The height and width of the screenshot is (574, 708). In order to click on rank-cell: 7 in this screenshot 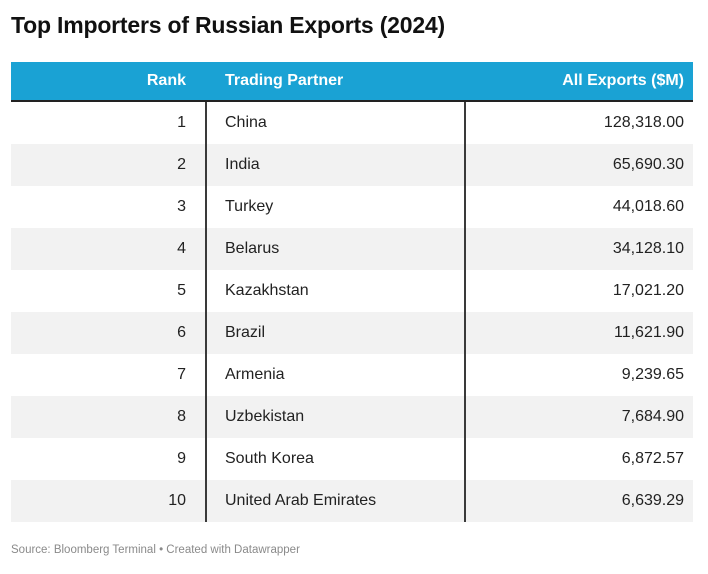, I will do `click(181, 374)`.